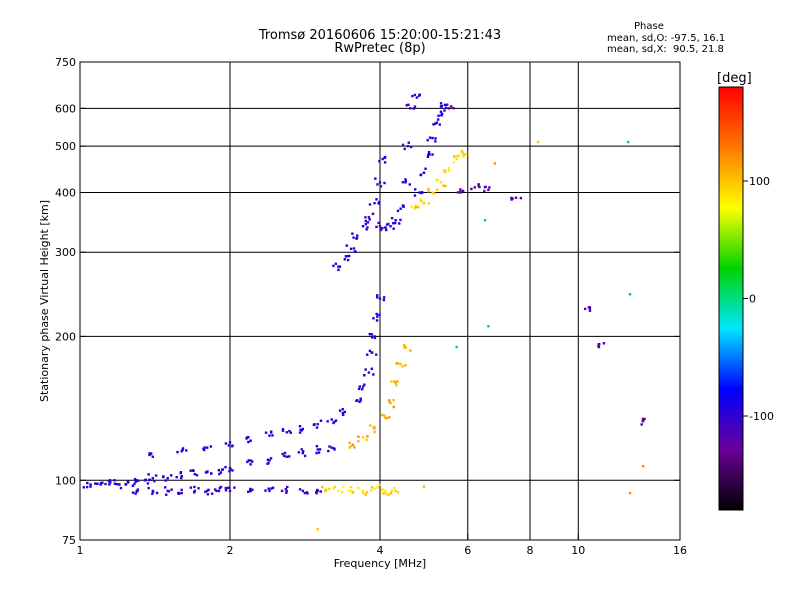 The height and width of the screenshot is (600, 800). What do you see at coordinates (380, 35) in the screenshot?
I see `chart-title: Tromsø 20160606 15:20:00-15:21:43` at bounding box center [380, 35].